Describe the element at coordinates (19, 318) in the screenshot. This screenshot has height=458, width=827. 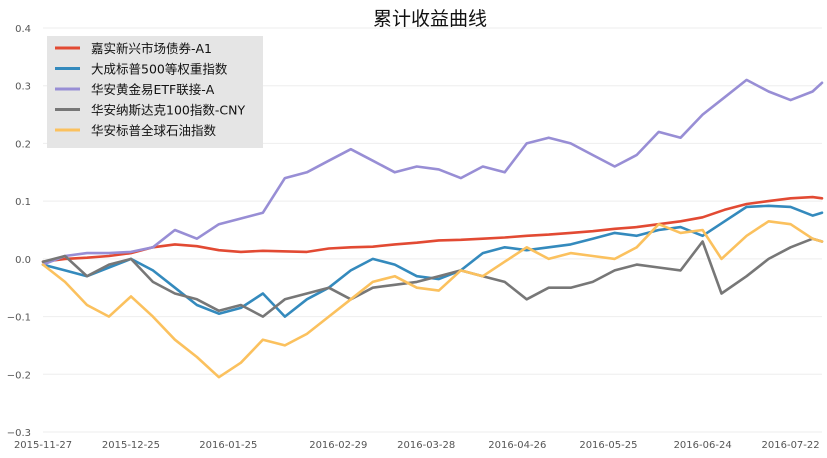
I see `y-tick-label: −0.1` at that location.